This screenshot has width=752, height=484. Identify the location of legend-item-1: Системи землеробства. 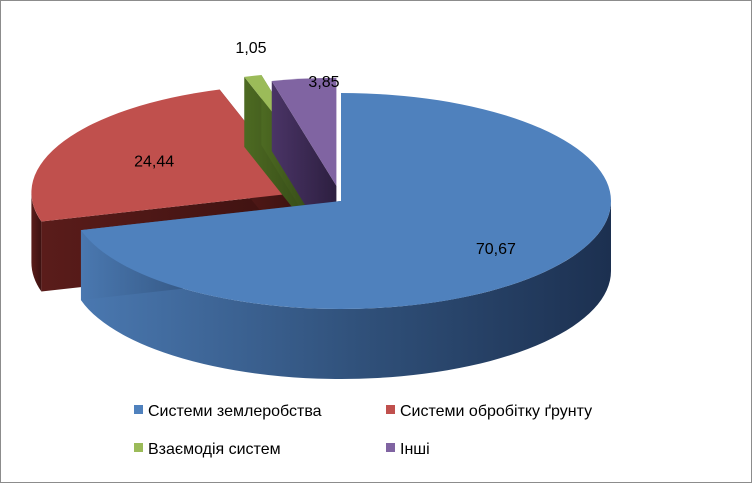
(228, 411).